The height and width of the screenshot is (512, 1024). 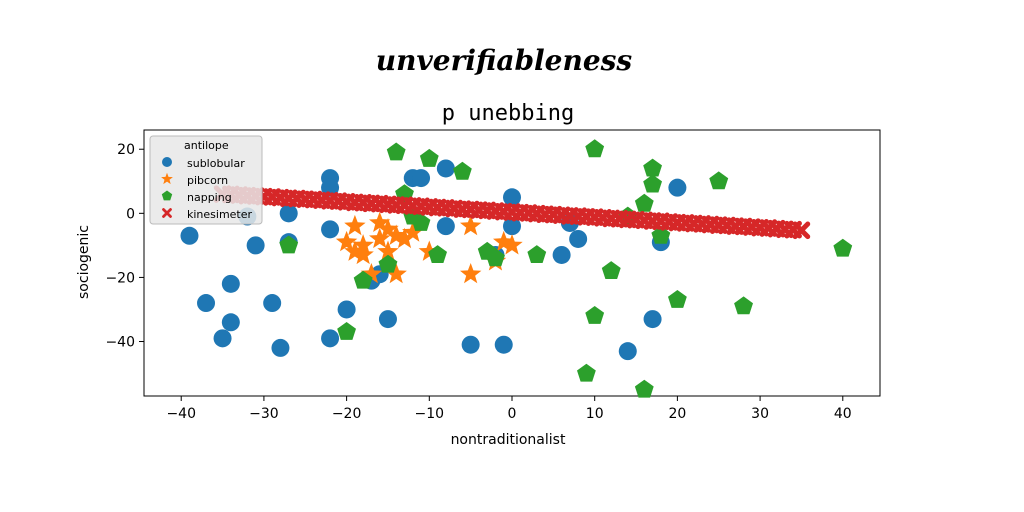 I want to click on x-tick-label: −20, so click(x=347, y=414).